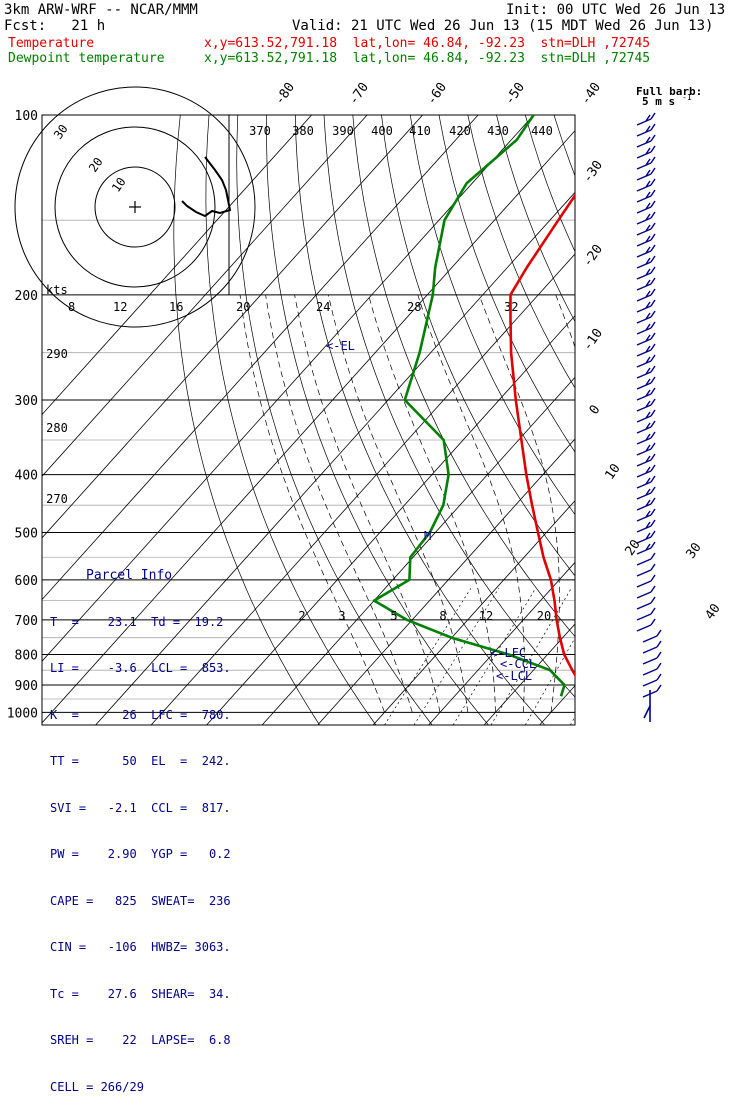  What do you see at coordinates (612, 471) in the screenshot?
I see `isotherm-label: 10` at bounding box center [612, 471].